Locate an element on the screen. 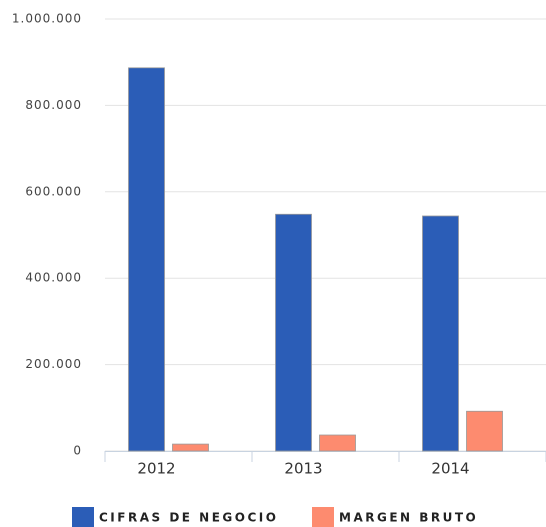 This screenshot has height=527, width=546. y-tick-label: 0 is located at coordinates (77, 451).